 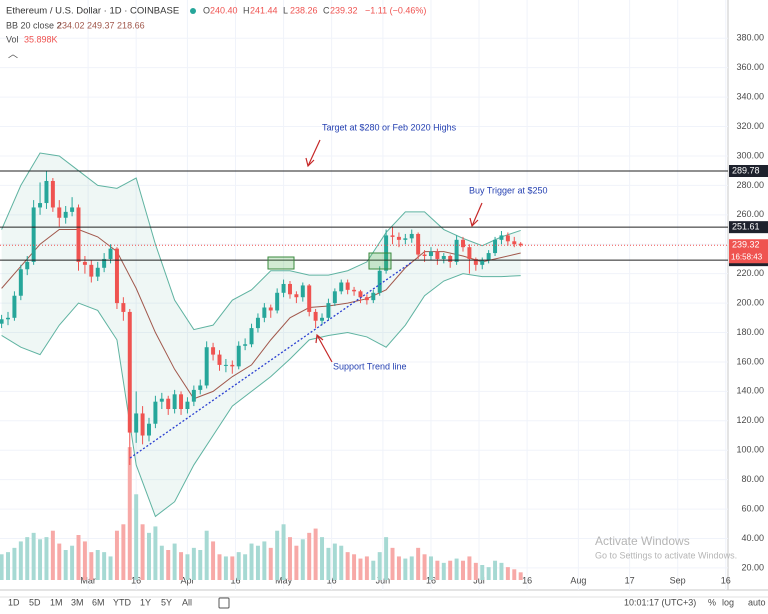 What do you see at coordinates (284, 580) in the screenshot?
I see `x-tick-label: May` at bounding box center [284, 580].